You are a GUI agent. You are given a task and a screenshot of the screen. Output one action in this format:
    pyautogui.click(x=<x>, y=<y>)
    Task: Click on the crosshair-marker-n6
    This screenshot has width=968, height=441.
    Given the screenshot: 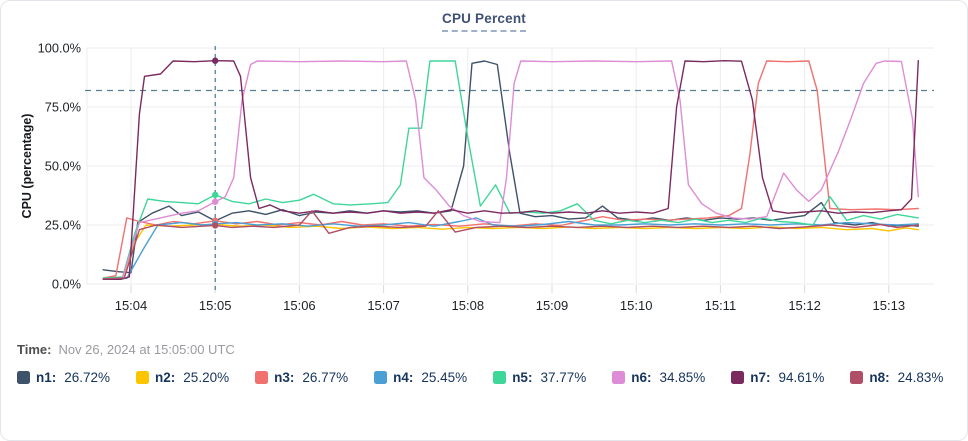 What is the action you would take?
    pyautogui.click(x=215, y=201)
    